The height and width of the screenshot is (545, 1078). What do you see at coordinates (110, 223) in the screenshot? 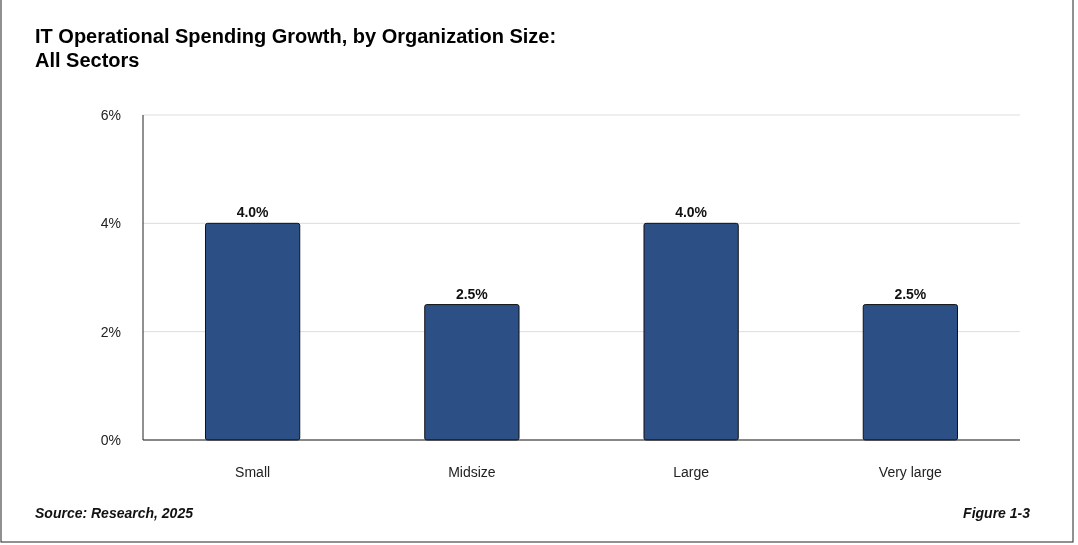
I see `y-tick-label: 4%` at bounding box center [110, 223].